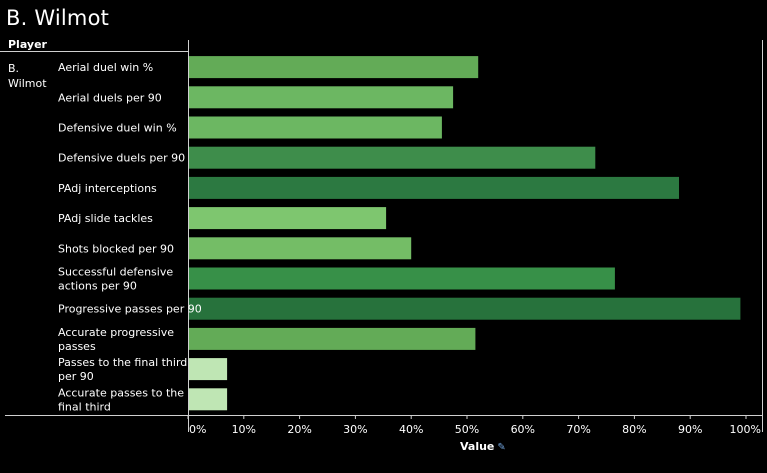 This screenshot has width=767, height=473. I want to click on player-name: B. Wilmot, so click(27, 76).